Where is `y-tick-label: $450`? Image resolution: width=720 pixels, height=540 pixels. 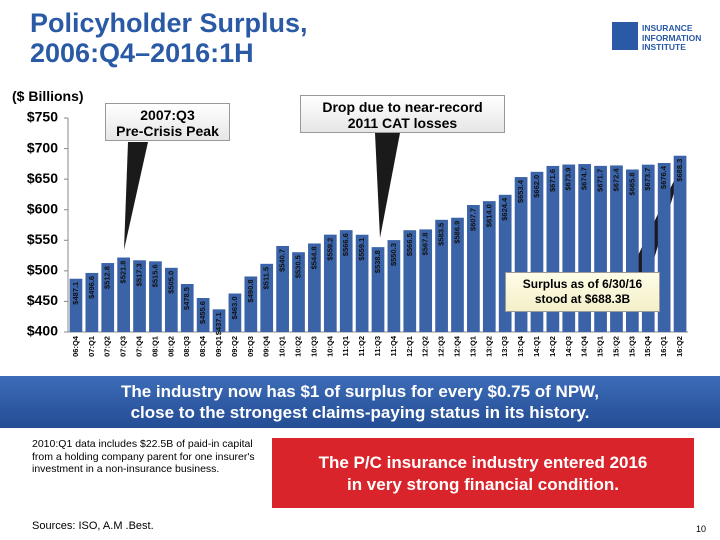 y-tick-label: $450 is located at coordinates (42, 300).